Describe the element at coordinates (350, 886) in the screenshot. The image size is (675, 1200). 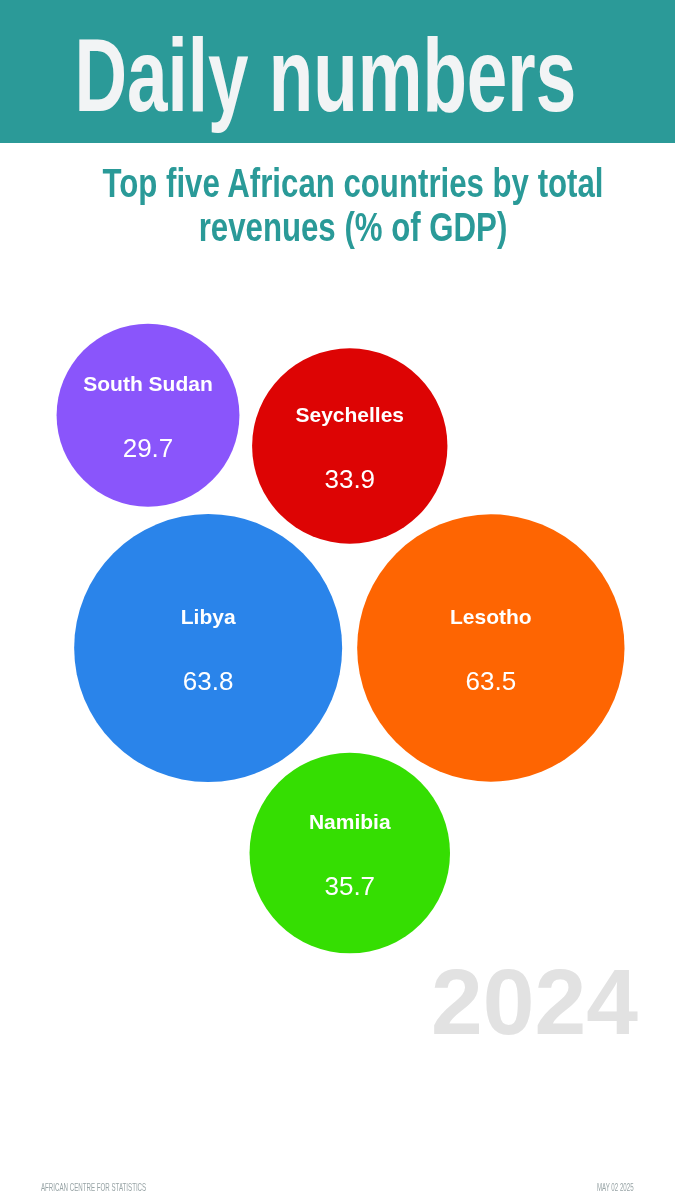
I see `data-label: 35.7` at that location.